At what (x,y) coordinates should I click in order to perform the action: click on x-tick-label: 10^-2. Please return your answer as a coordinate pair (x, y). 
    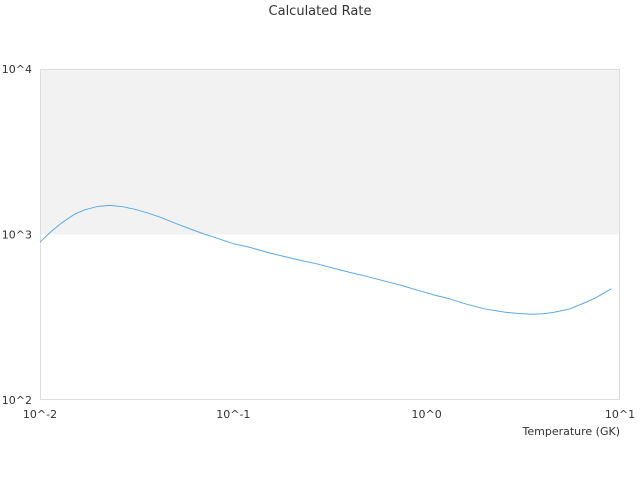
    Looking at the image, I should click on (40, 414).